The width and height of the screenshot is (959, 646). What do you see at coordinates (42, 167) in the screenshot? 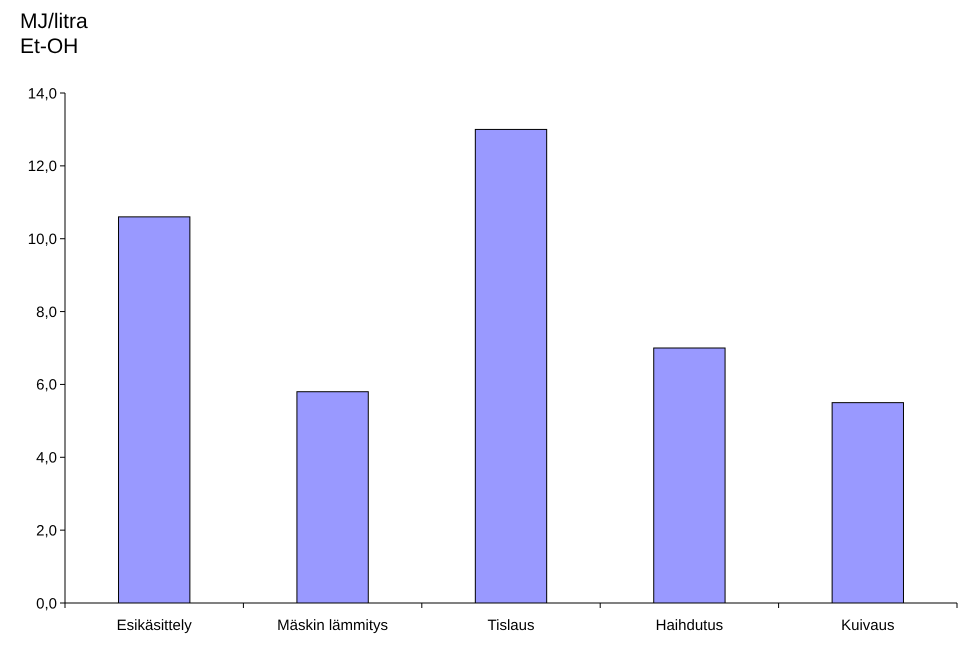
I see `y-tick-label: 12,0` at bounding box center [42, 167].